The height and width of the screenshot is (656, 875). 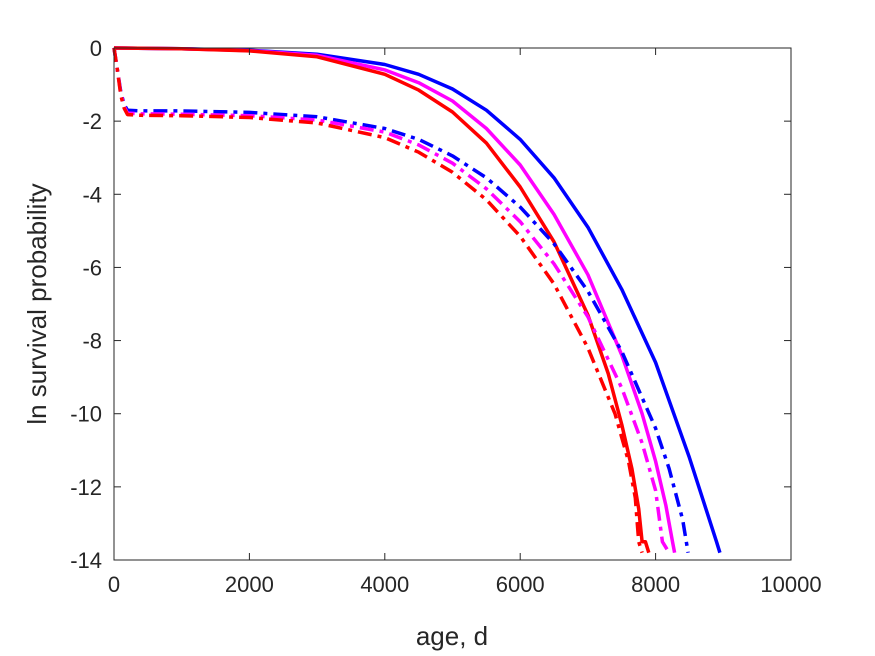 What do you see at coordinates (92, 267) in the screenshot?
I see `y-tick-label: -6` at bounding box center [92, 267].